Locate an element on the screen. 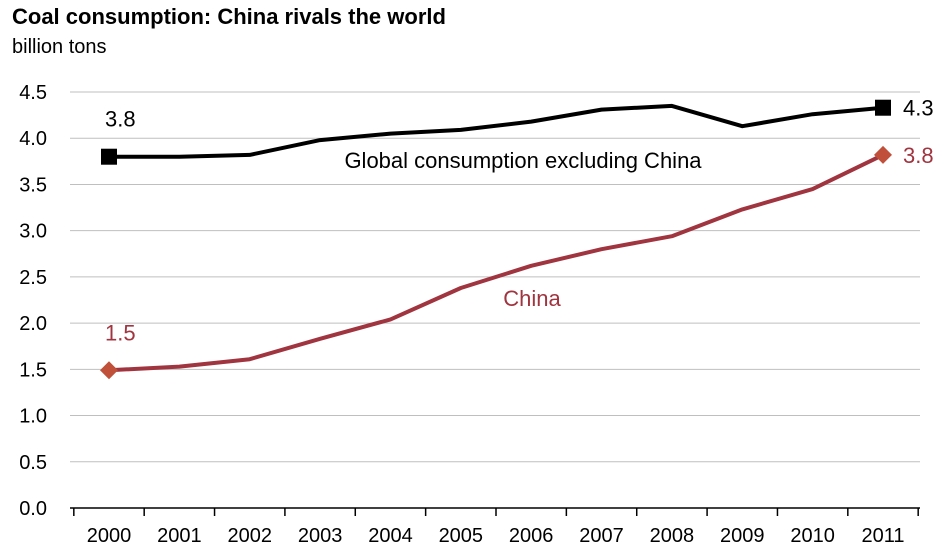 This screenshot has width=941, height=552. y-tick-label: 1.0 is located at coordinates (33, 417).